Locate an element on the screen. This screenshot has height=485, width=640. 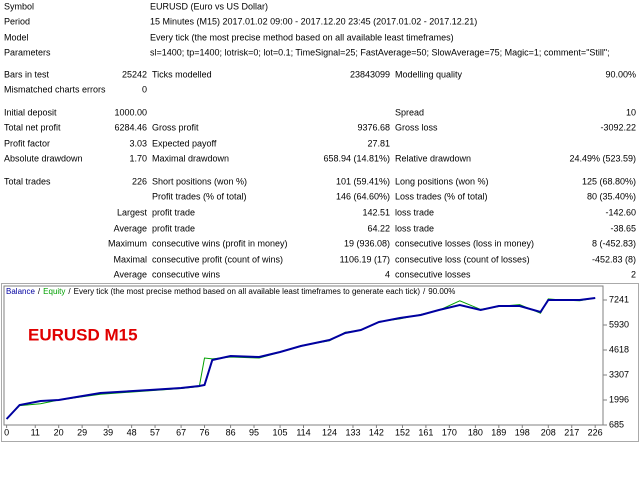
y-tick-label: 4618 is located at coordinates (619, 349).